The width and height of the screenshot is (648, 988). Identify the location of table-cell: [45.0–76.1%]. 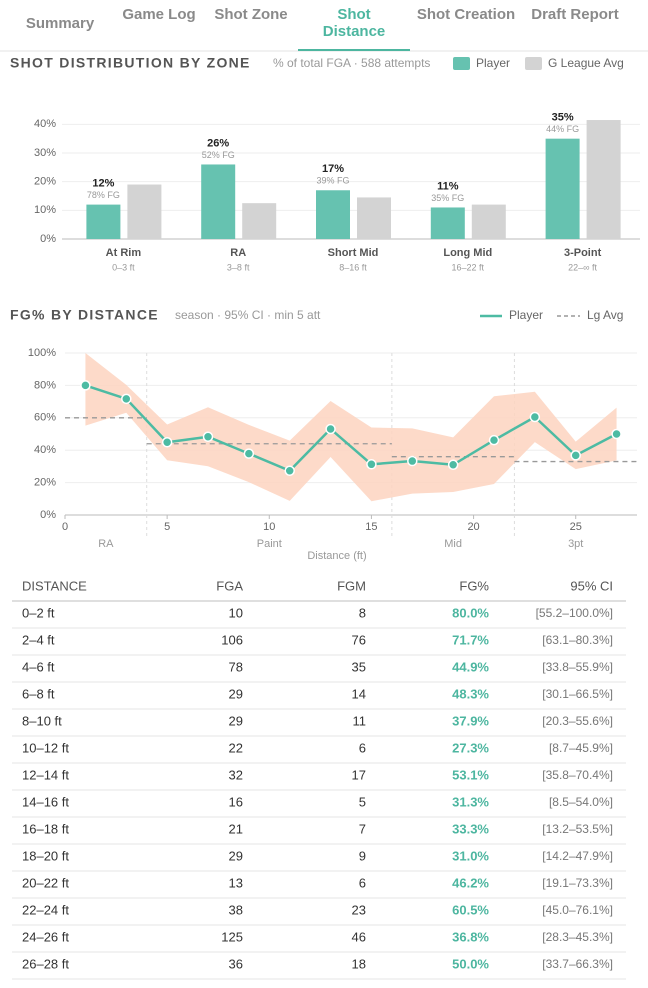
(577, 910).